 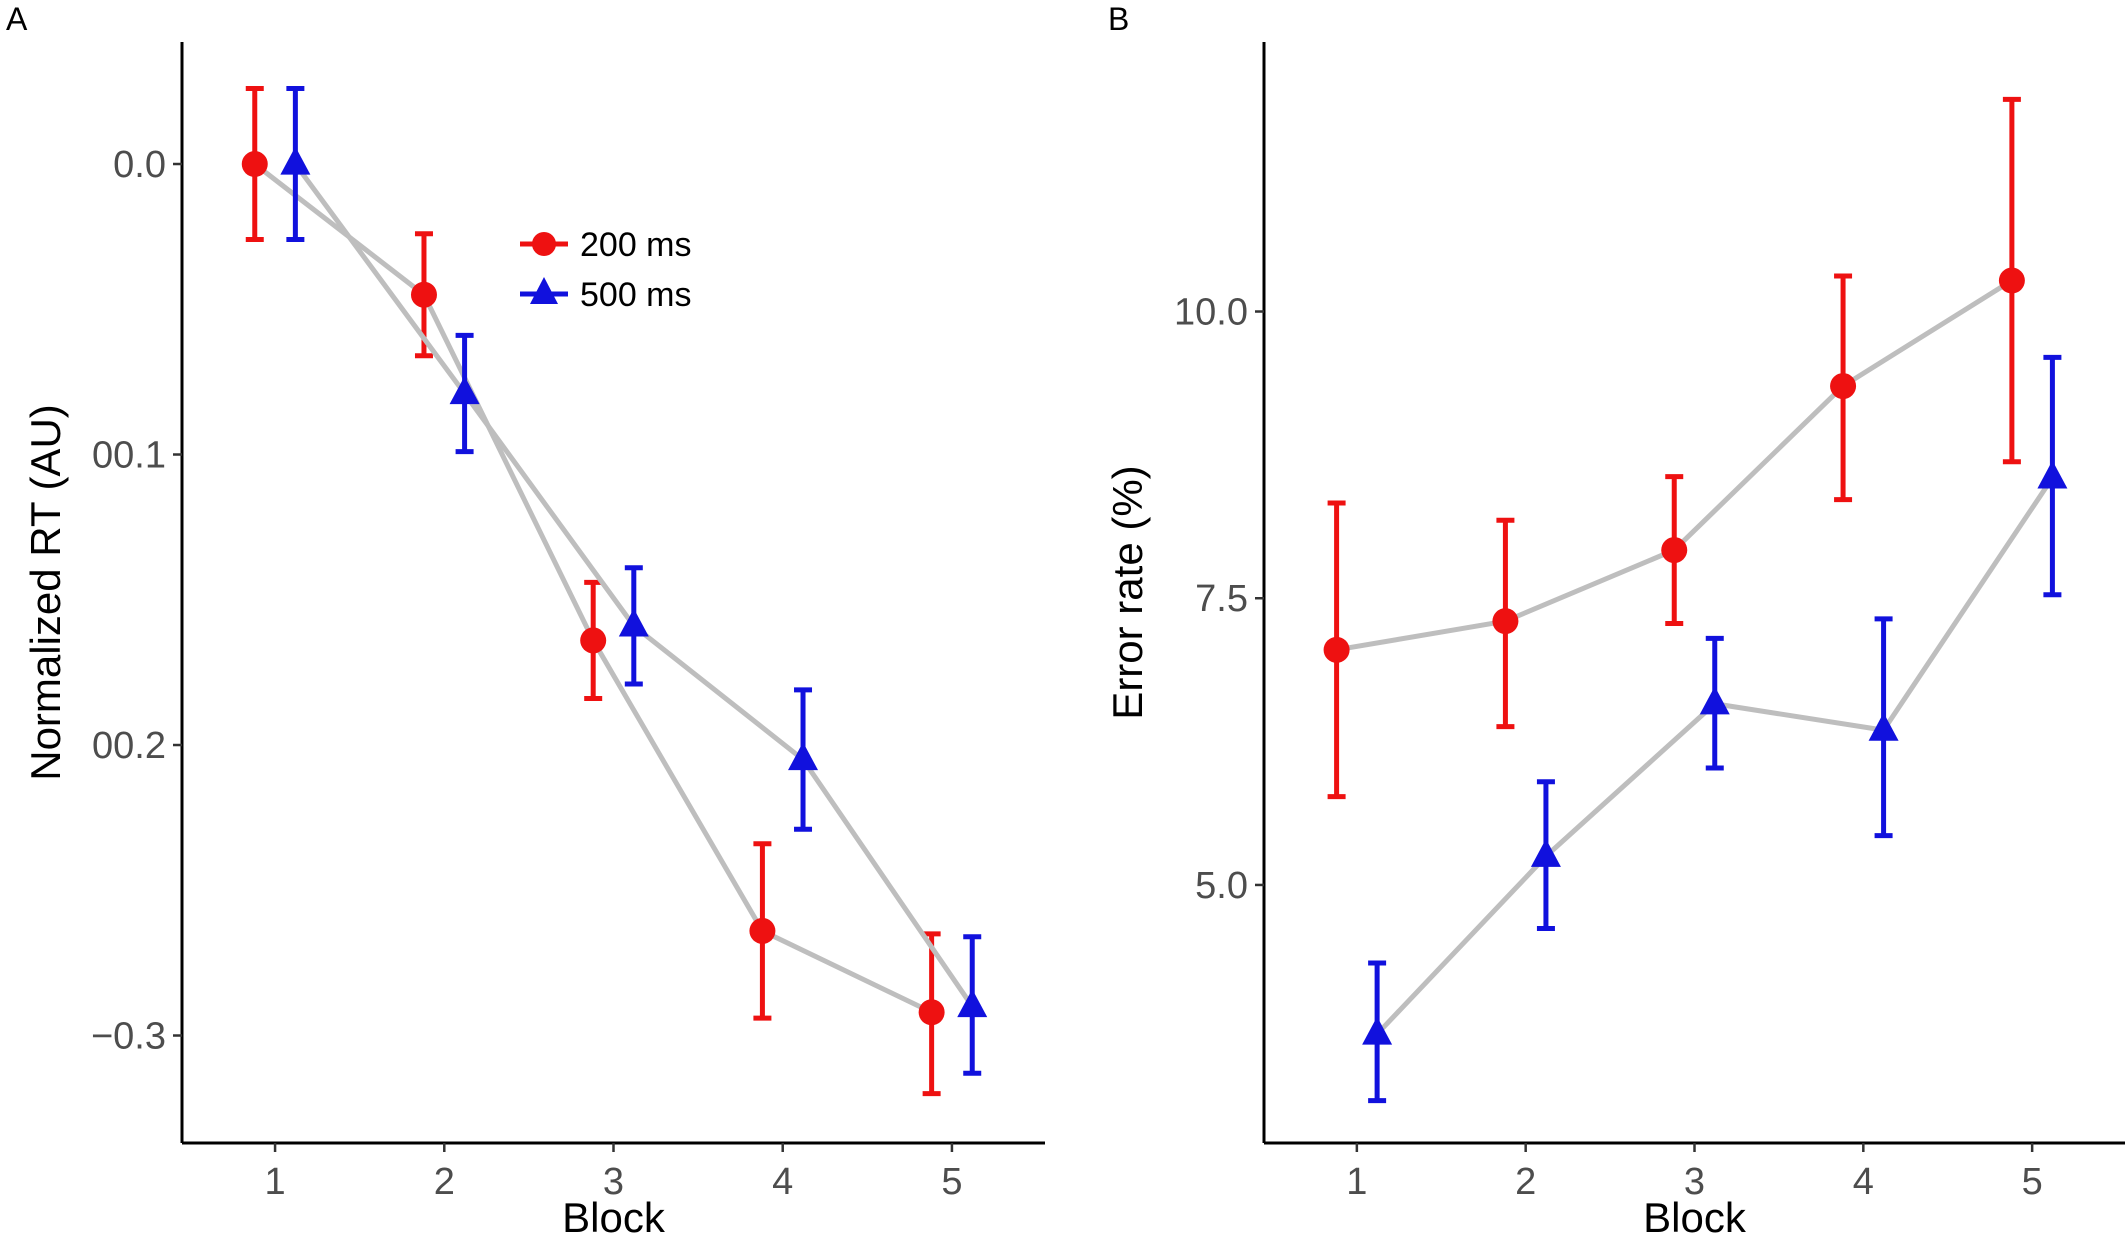 What do you see at coordinates (129, 746) in the screenshot?
I see `y-tick-label: 00.2` at bounding box center [129, 746].